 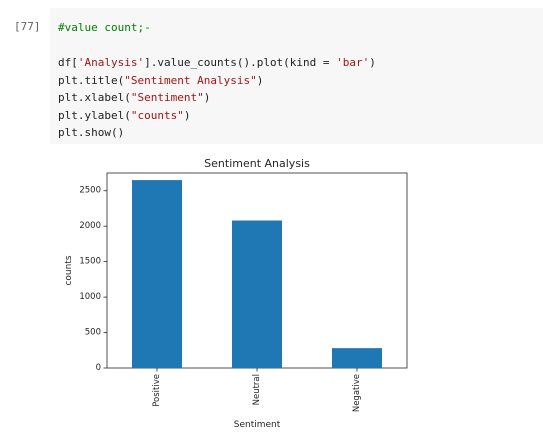 I want to click on code-line: plt.ylabel("counts"), so click(x=217, y=116).